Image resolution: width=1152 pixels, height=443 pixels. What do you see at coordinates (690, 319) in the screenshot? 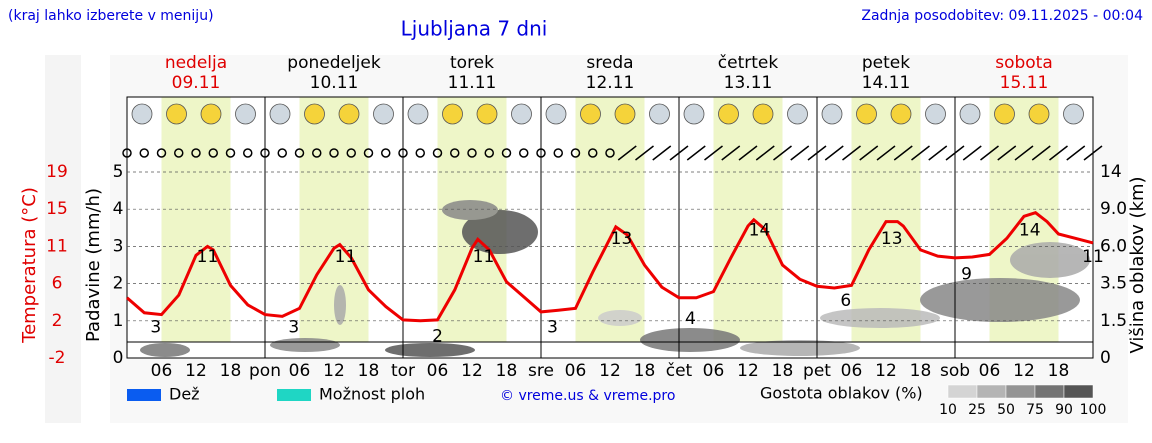
I see `temperature-label: 4` at bounding box center [690, 319].